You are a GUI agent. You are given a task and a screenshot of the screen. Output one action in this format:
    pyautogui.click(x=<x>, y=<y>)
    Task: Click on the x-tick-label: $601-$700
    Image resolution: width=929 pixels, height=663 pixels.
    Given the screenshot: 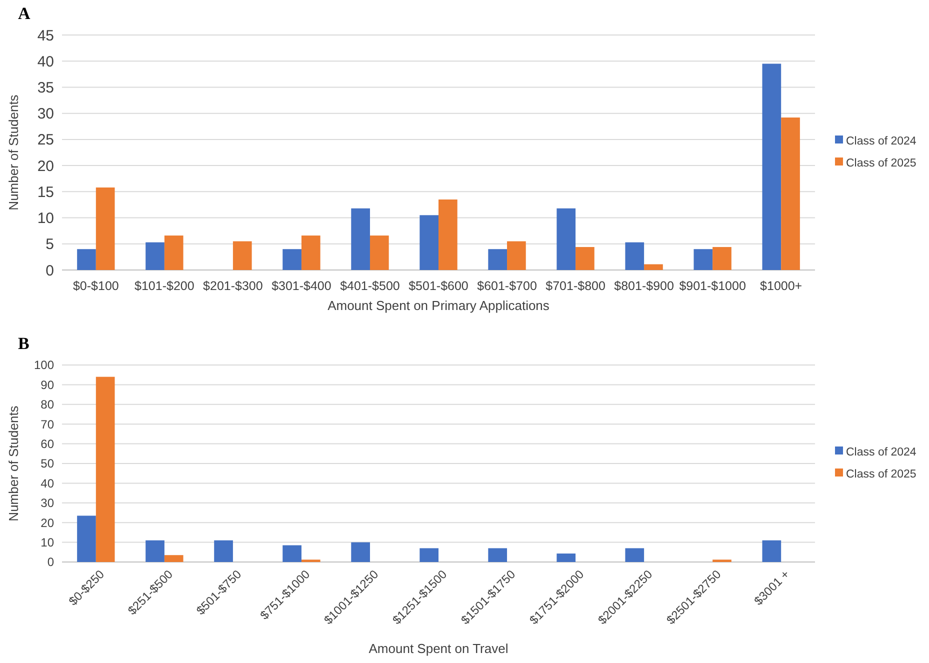 What is the action you would take?
    pyautogui.click(x=507, y=286)
    